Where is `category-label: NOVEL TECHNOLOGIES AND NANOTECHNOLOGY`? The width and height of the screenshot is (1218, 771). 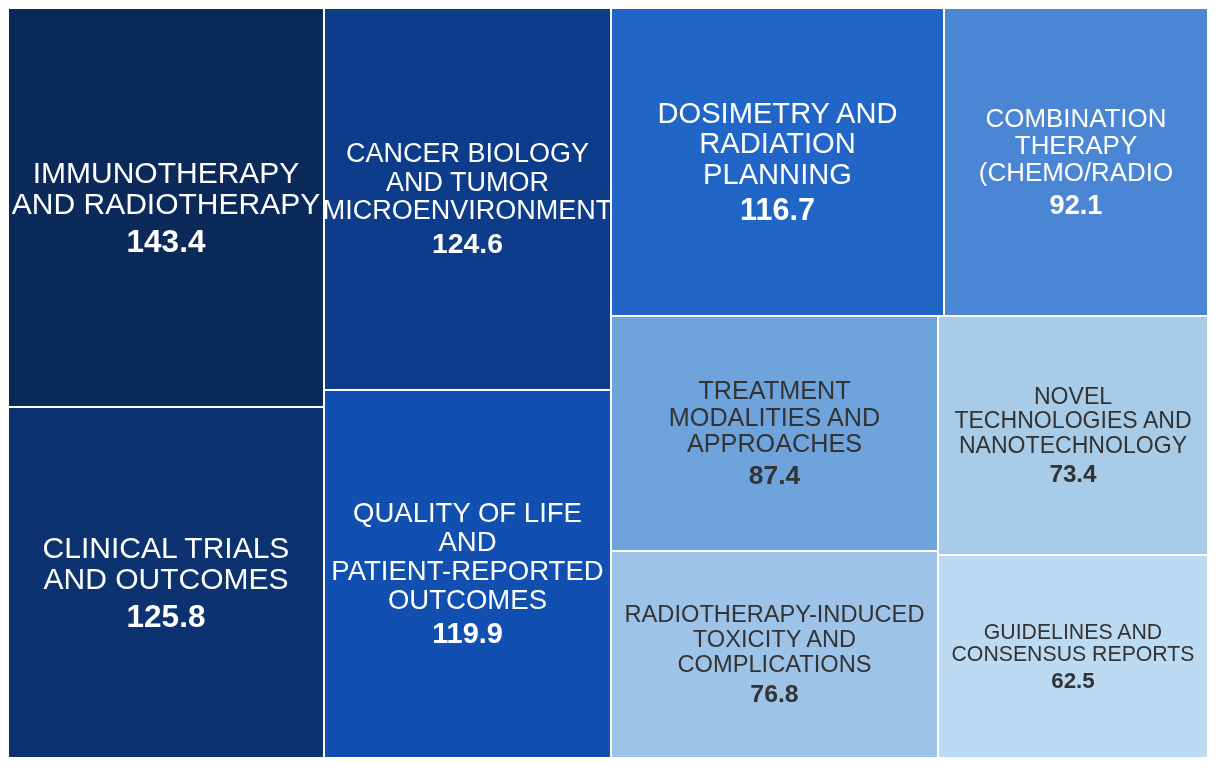 category-label: NOVEL TECHNOLOGIES AND NANOTECHNOLOGY is located at coordinates (1073, 420).